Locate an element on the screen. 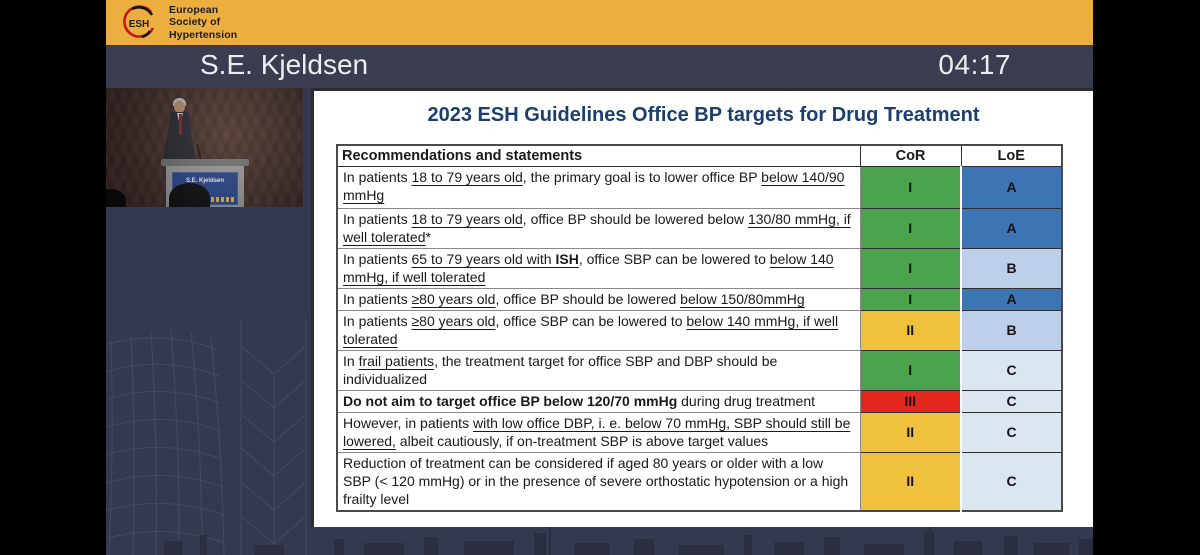  esh-logo-icon: ESH is located at coordinates (139, 21).